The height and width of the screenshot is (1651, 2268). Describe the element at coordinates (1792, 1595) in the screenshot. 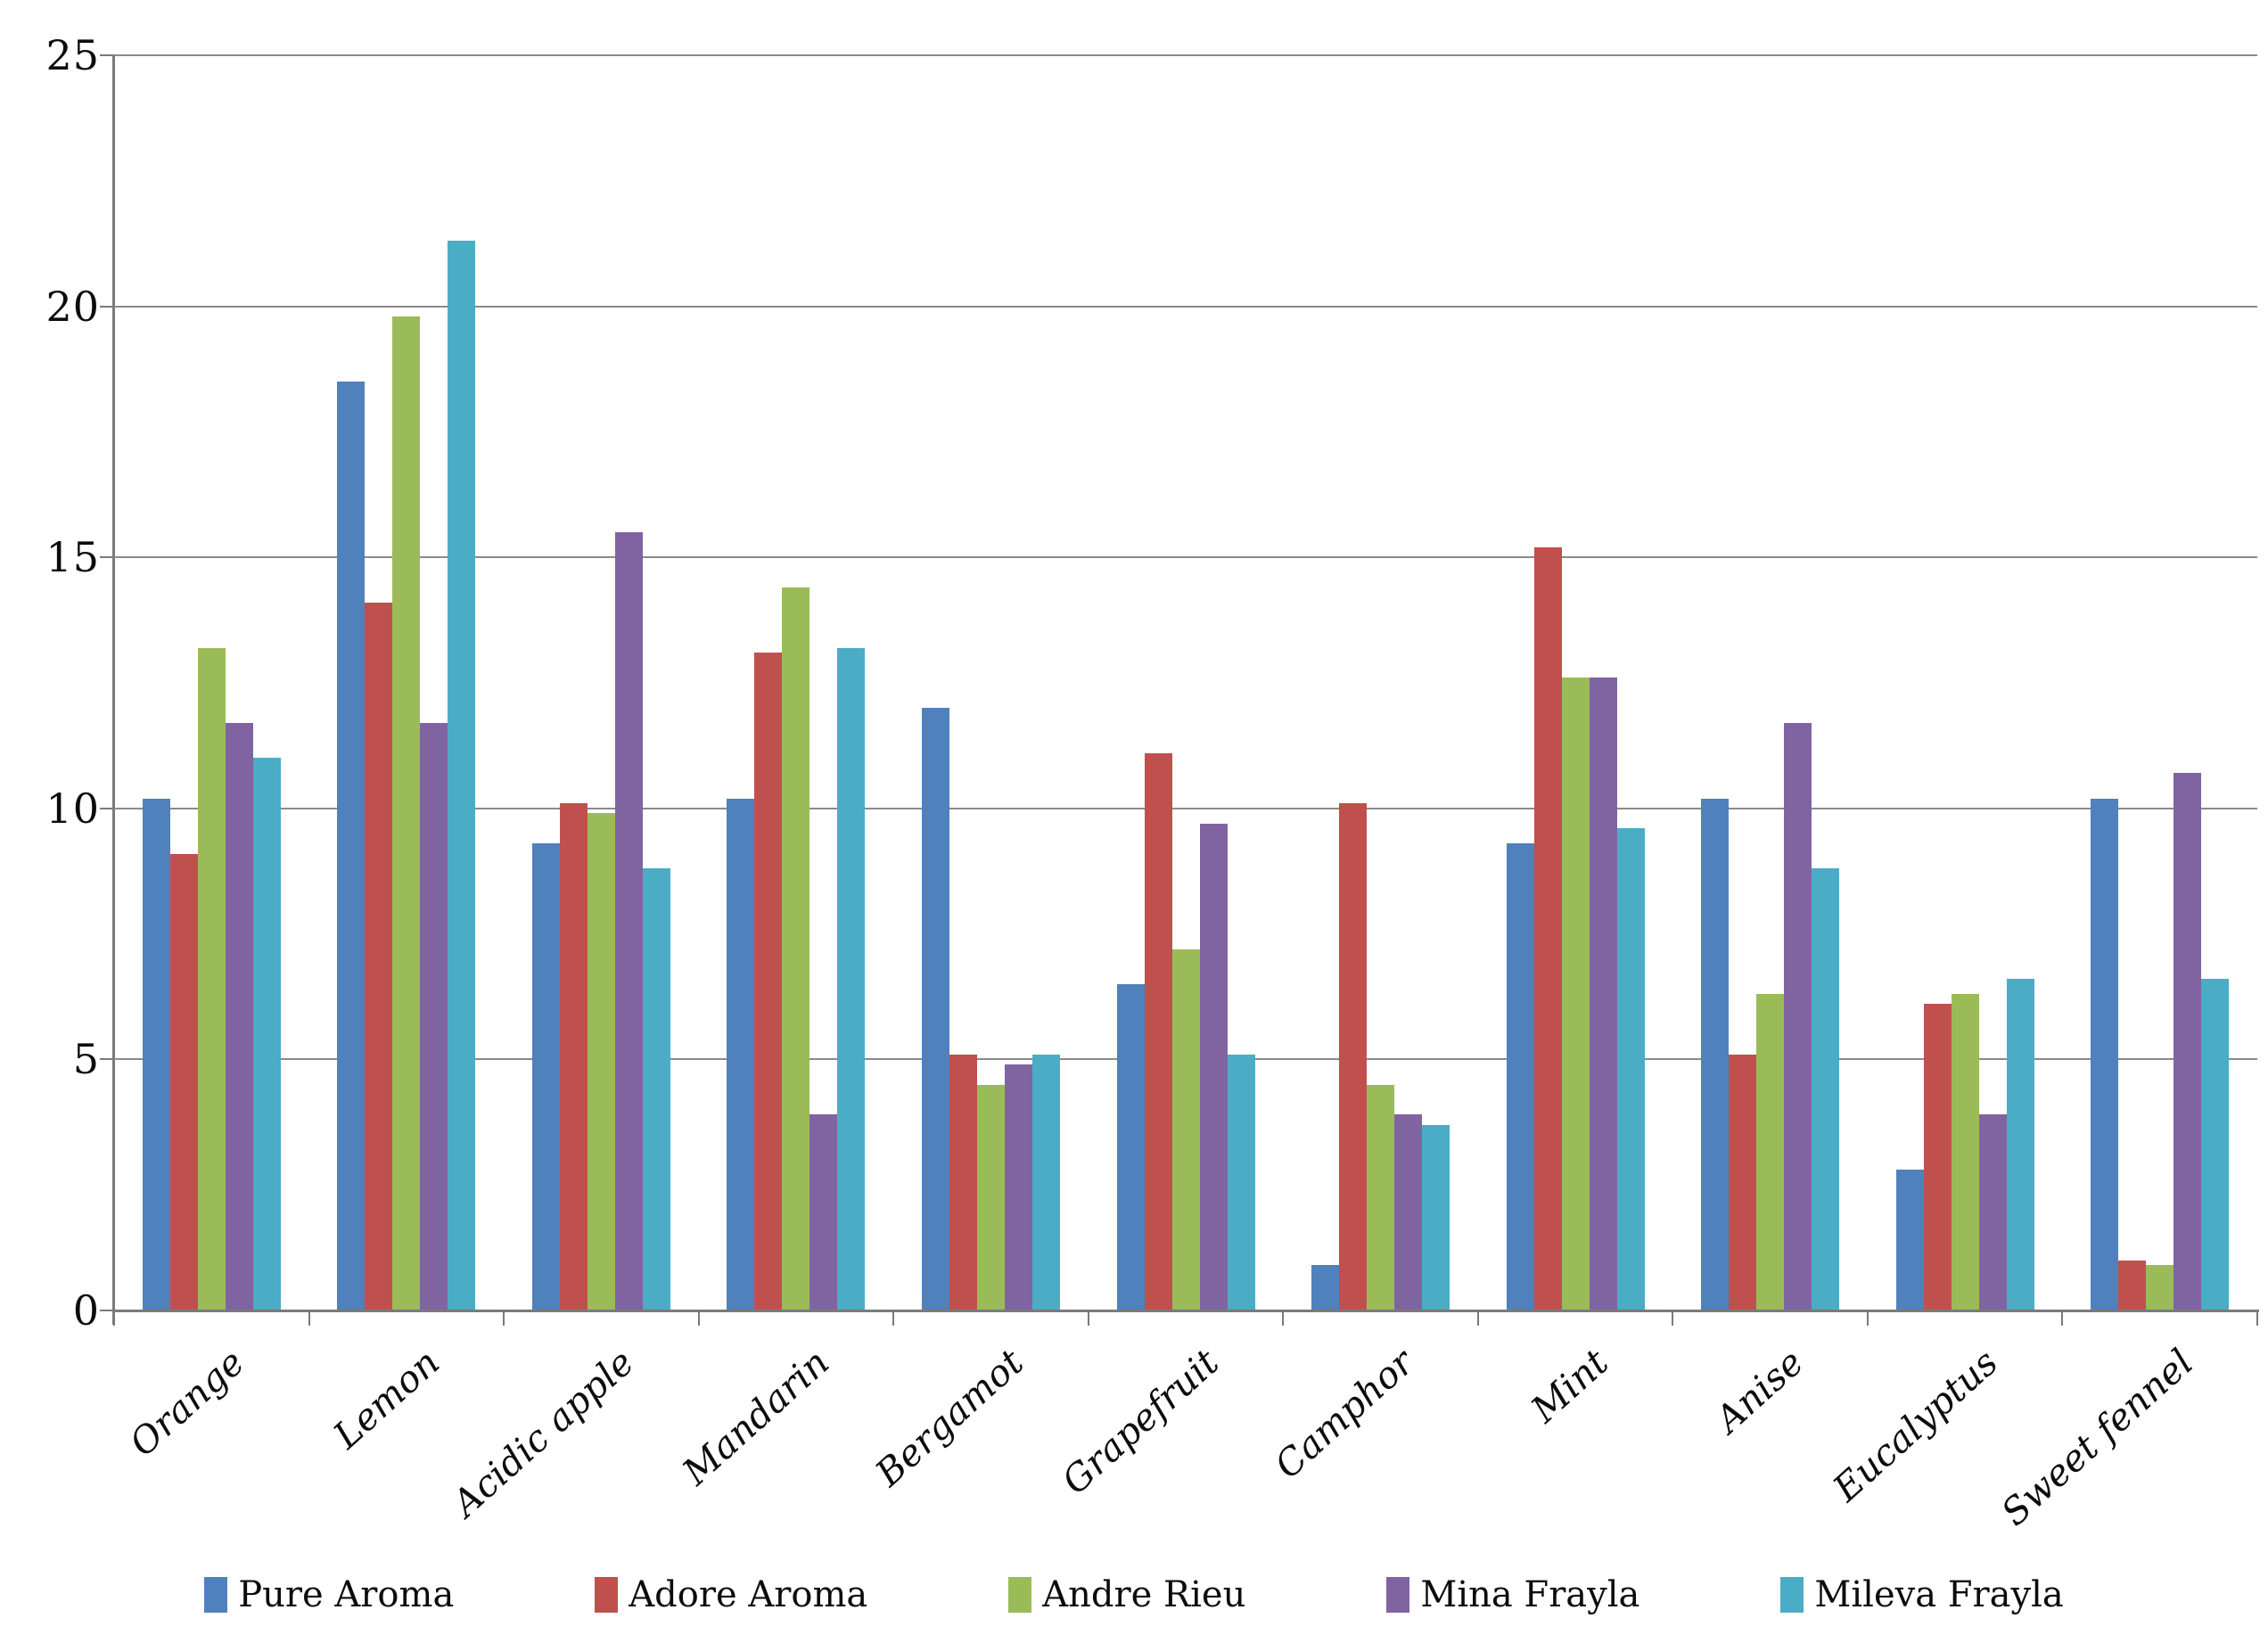

I see `legend-swatch-mileva-frayla` at that location.